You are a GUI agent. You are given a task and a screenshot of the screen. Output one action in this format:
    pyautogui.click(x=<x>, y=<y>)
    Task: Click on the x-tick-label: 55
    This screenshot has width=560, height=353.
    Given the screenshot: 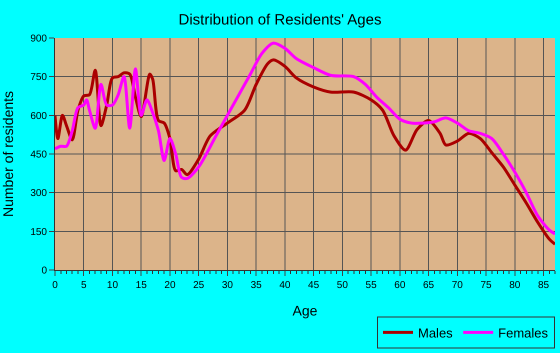 What is the action you would take?
    pyautogui.click(x=372, y=285)
    